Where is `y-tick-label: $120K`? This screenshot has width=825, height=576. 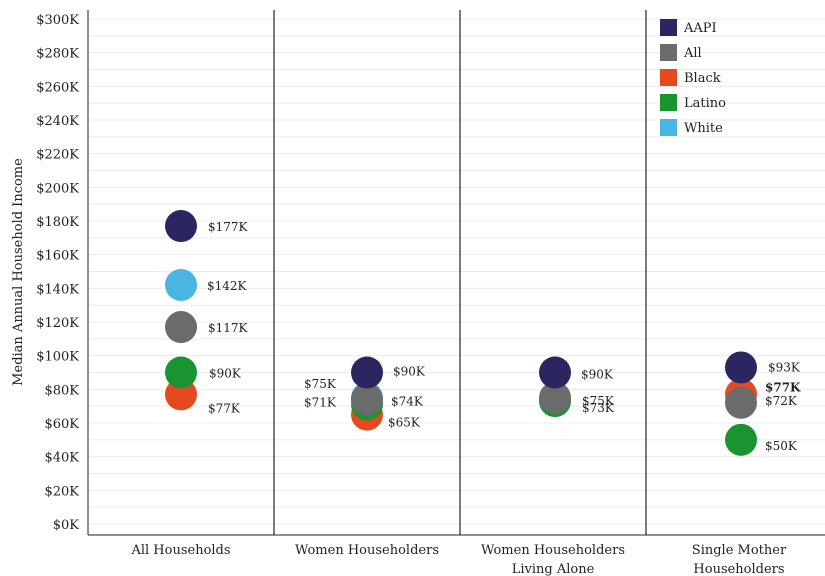
y-tick-label: $120K is located at coordinates (57, 323).